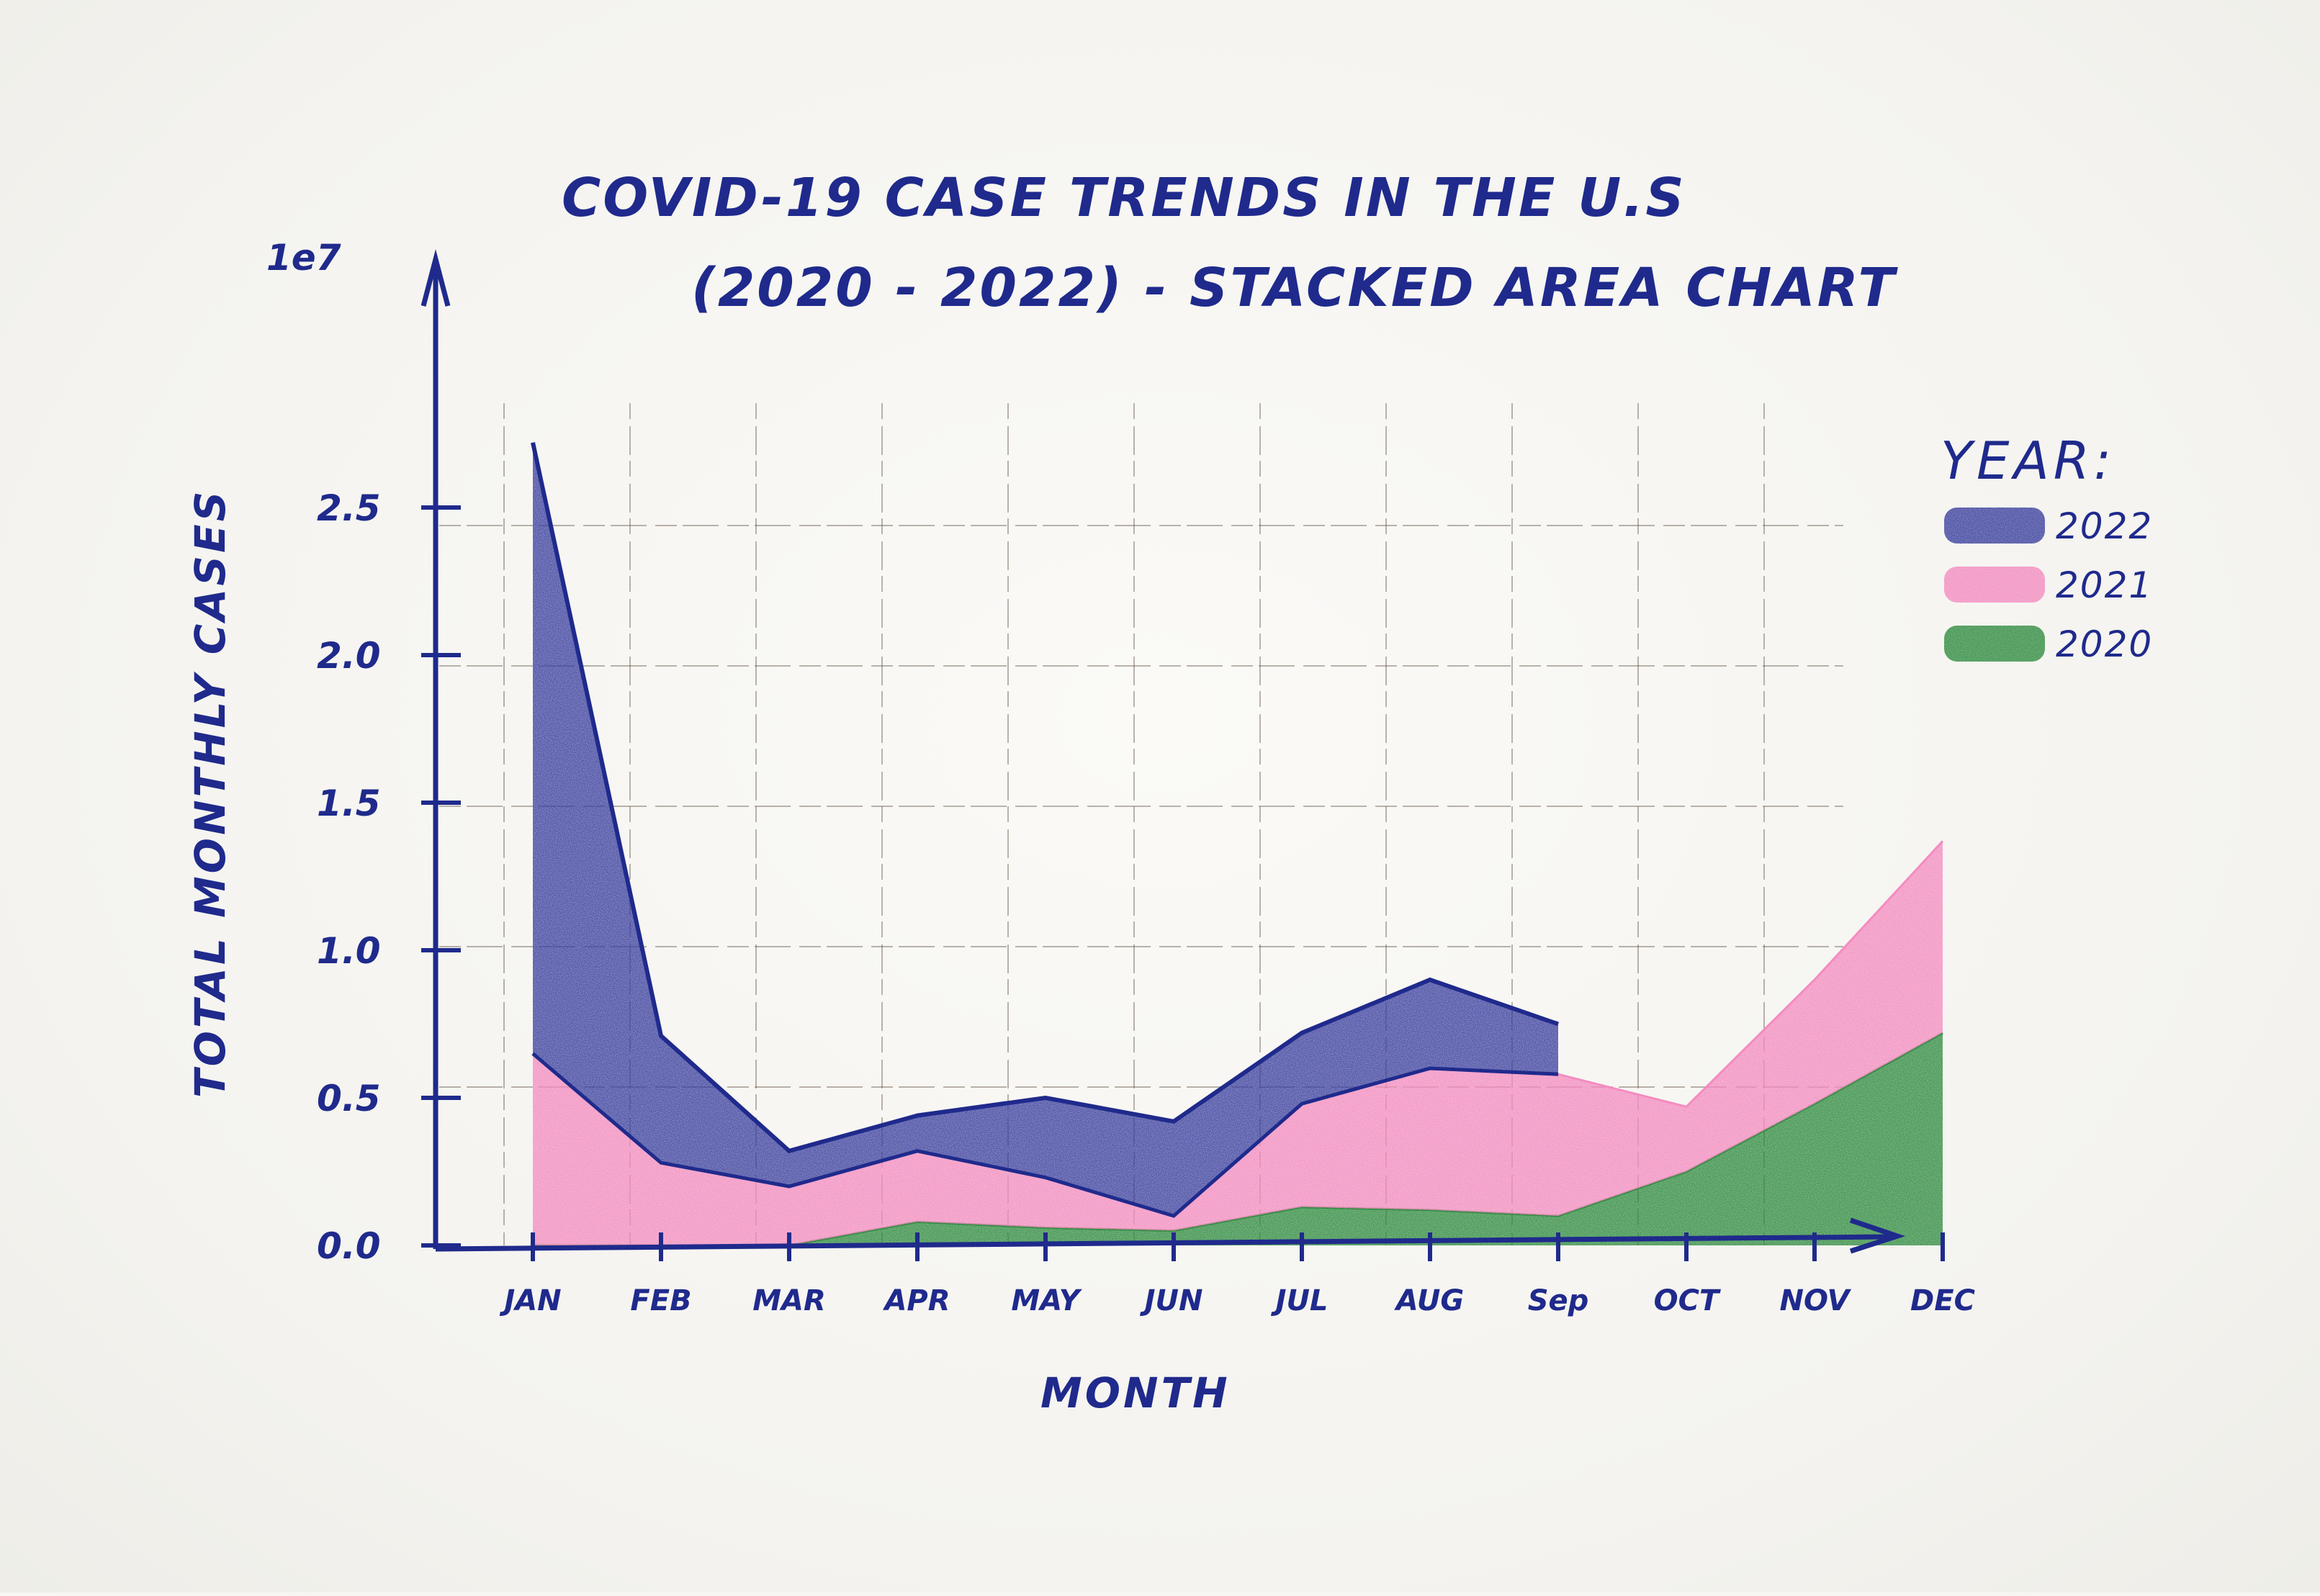  I want to click on x-tick-label: NOV, so click(1815, 1300).